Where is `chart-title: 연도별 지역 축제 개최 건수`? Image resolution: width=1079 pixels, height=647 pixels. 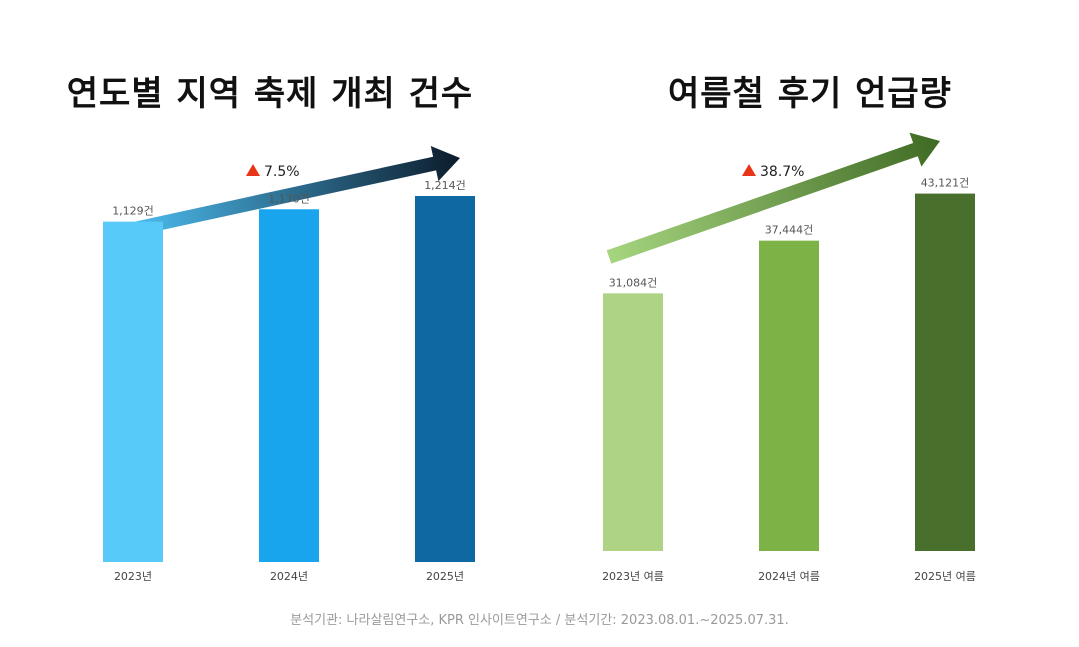
chart-title: 연도별 지역 축제 개최 건수 is located at coordinates (270, 94).